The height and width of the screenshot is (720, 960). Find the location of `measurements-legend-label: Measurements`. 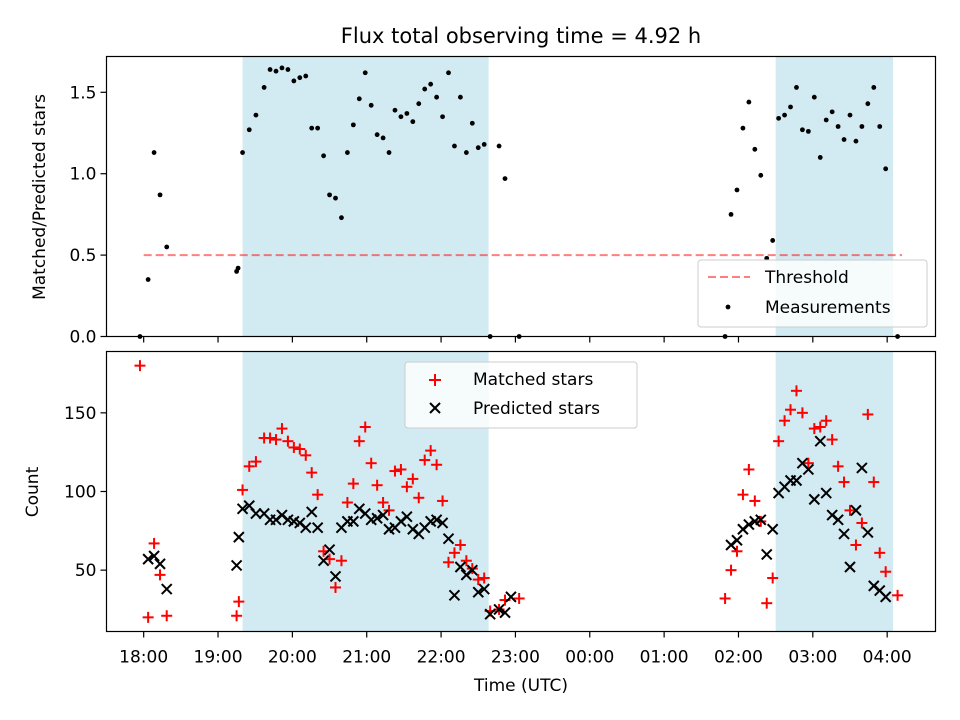

measurements-legend-label: Measurements is located at coordinates (828, 308).